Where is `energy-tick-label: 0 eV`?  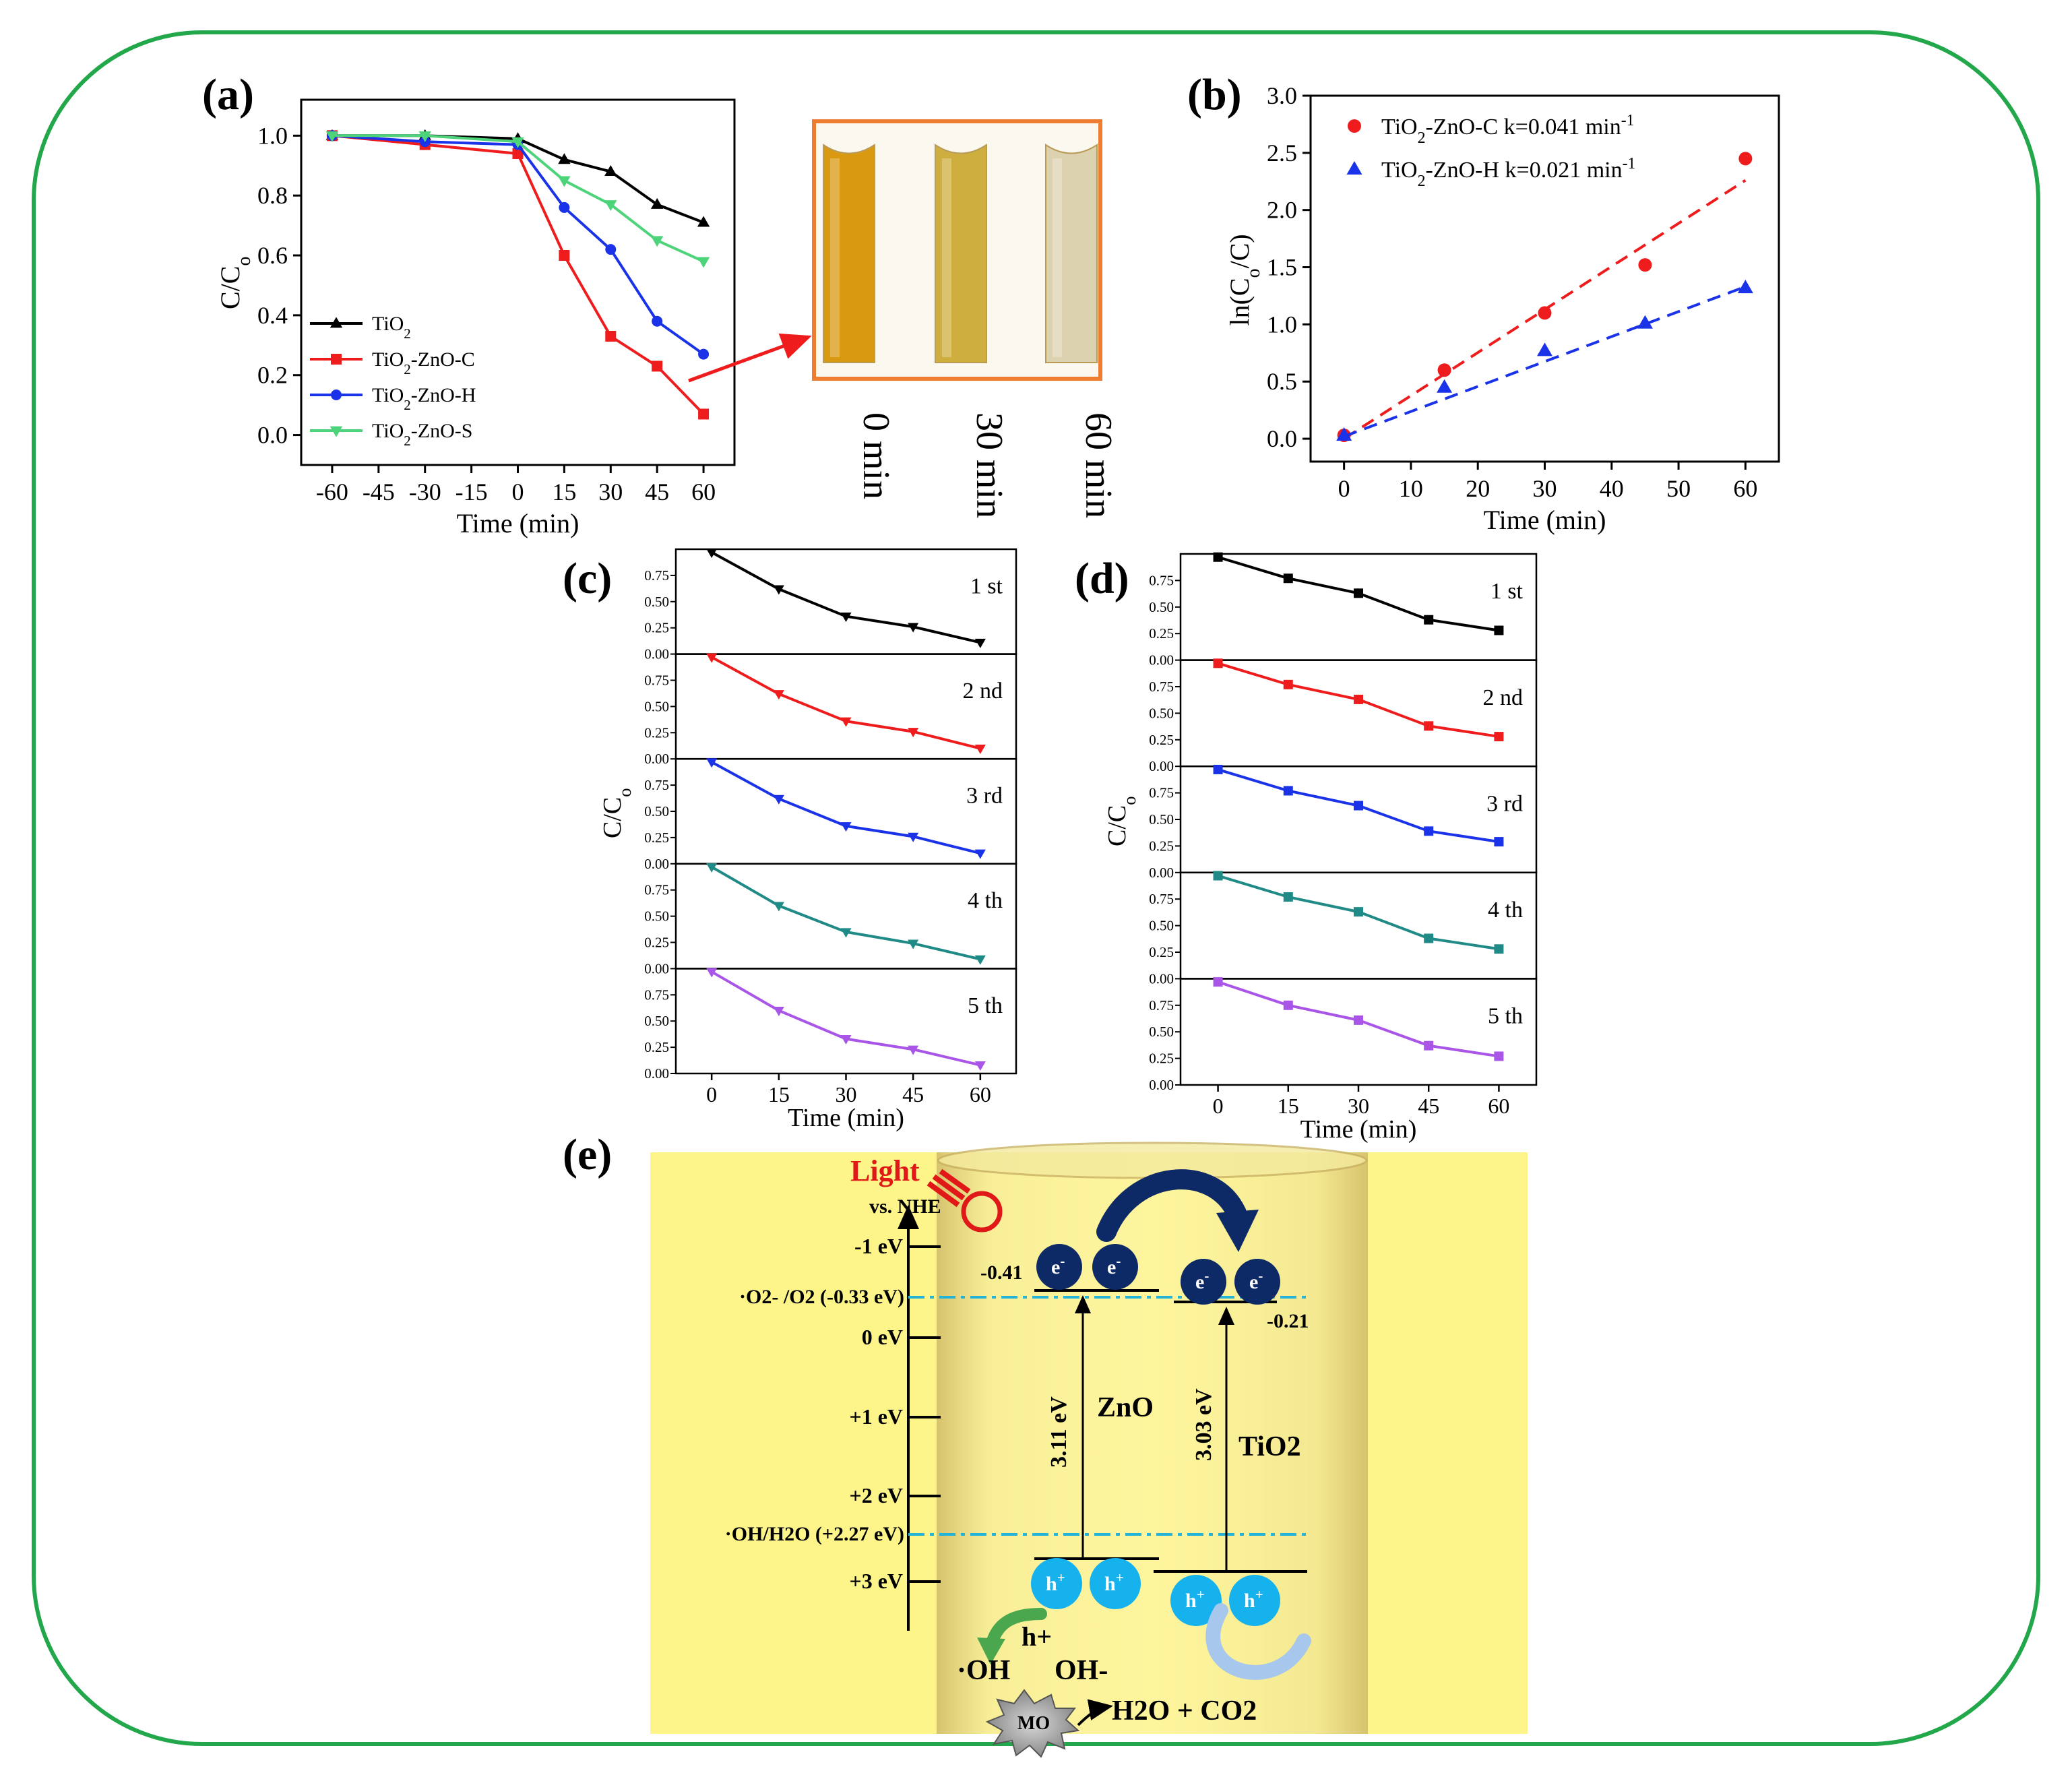
energy-tick-label: 0 eV is located at coordinates (882, 1337).